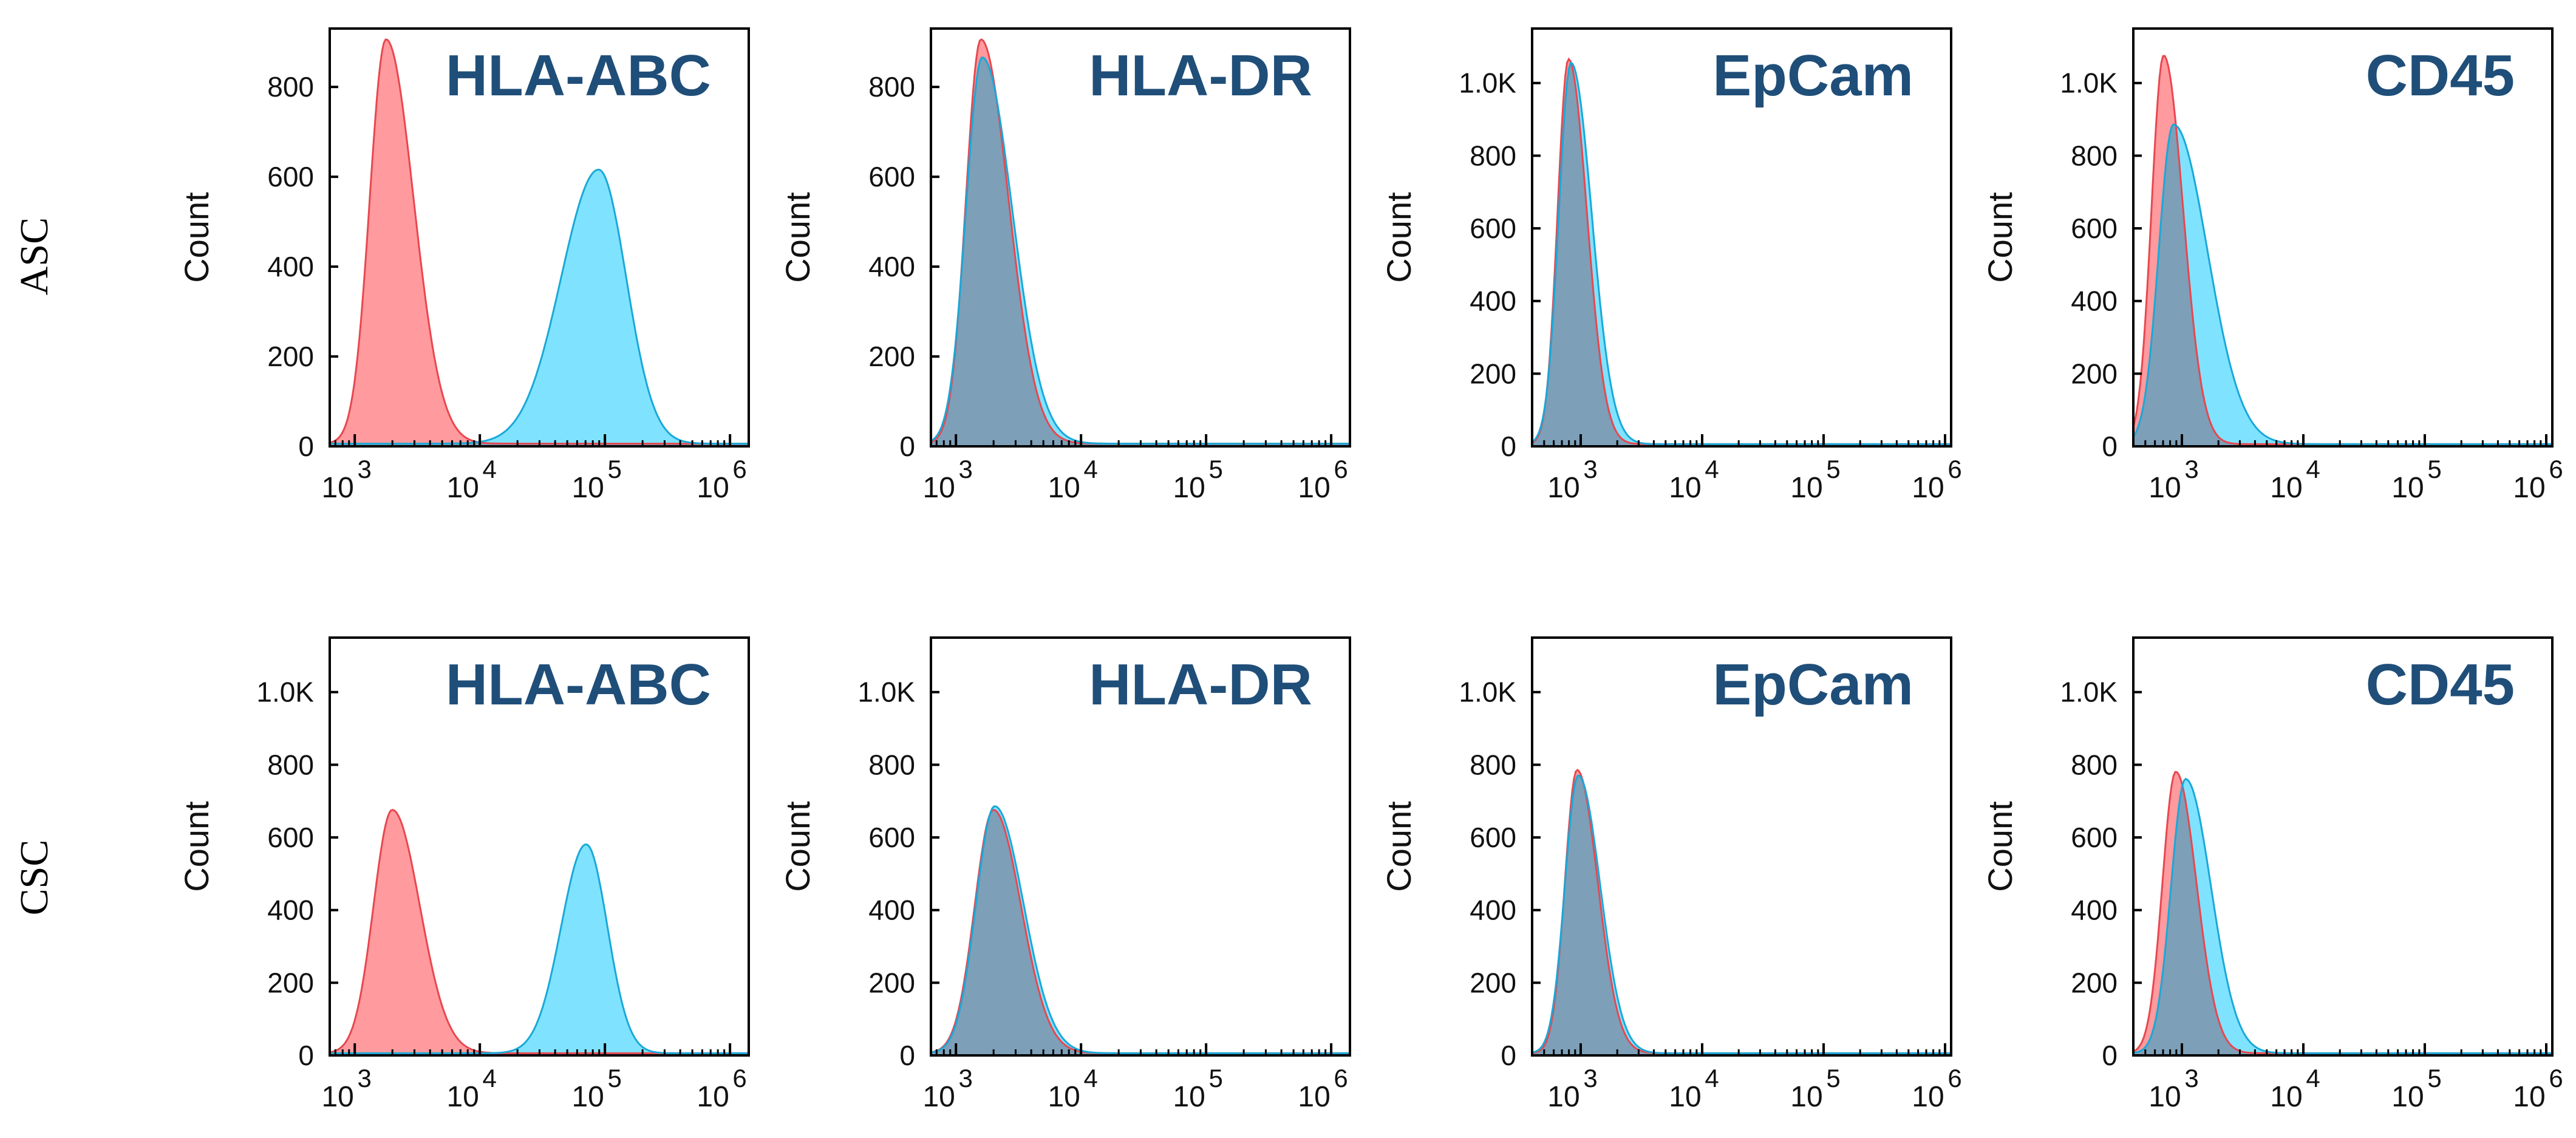 Image resolution: width=2576 pixels, height=1138 pixels. I want to click on panel-csc-hla-dr-ytick-label: 0, so click(907, 1055).